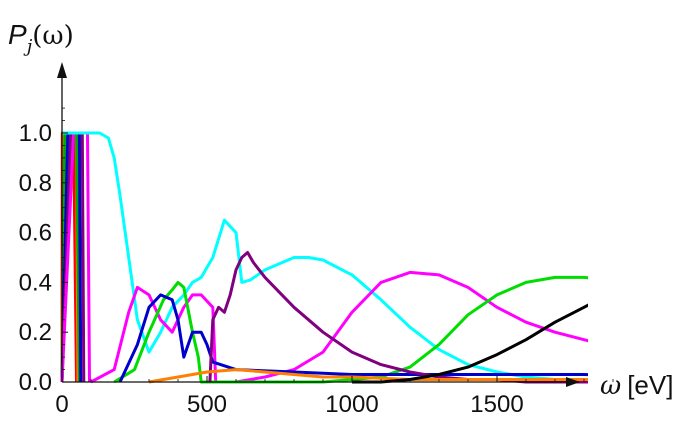  Describe the element at coordinates (351, 404) in the screenshot. I see `x-tick-label: 1000` at that location.